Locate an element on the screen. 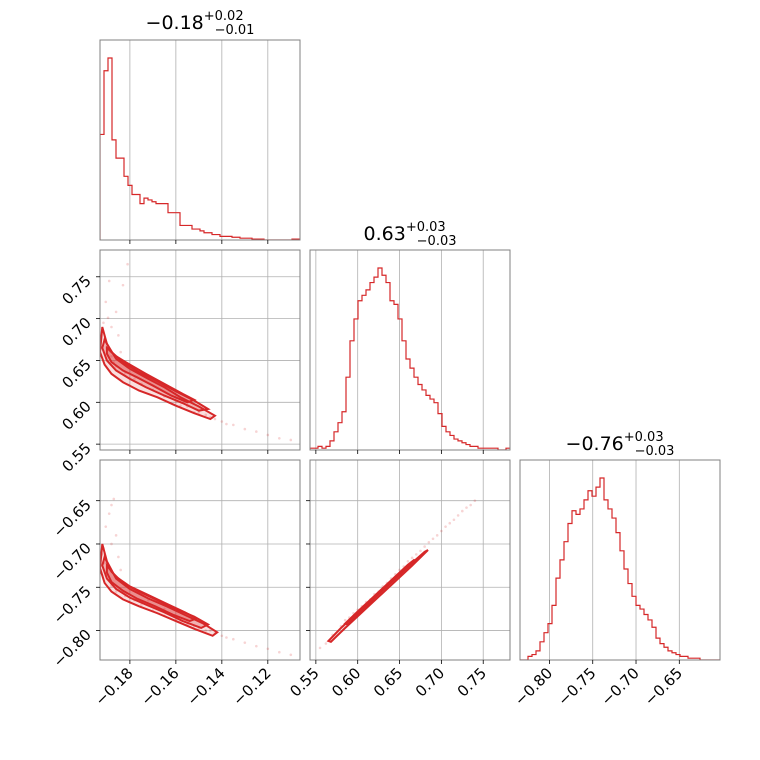  title-param-0: −0.18+0.02 −0.01 is located at coordinates (200, 23).